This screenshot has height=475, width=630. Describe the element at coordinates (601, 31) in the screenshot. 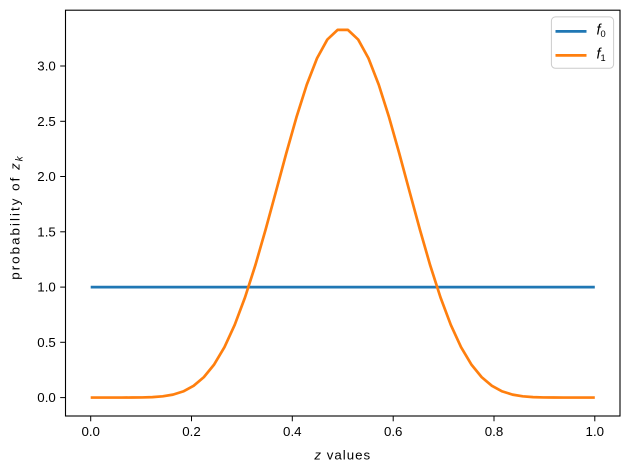

I see `svg-text: f0` at that location.